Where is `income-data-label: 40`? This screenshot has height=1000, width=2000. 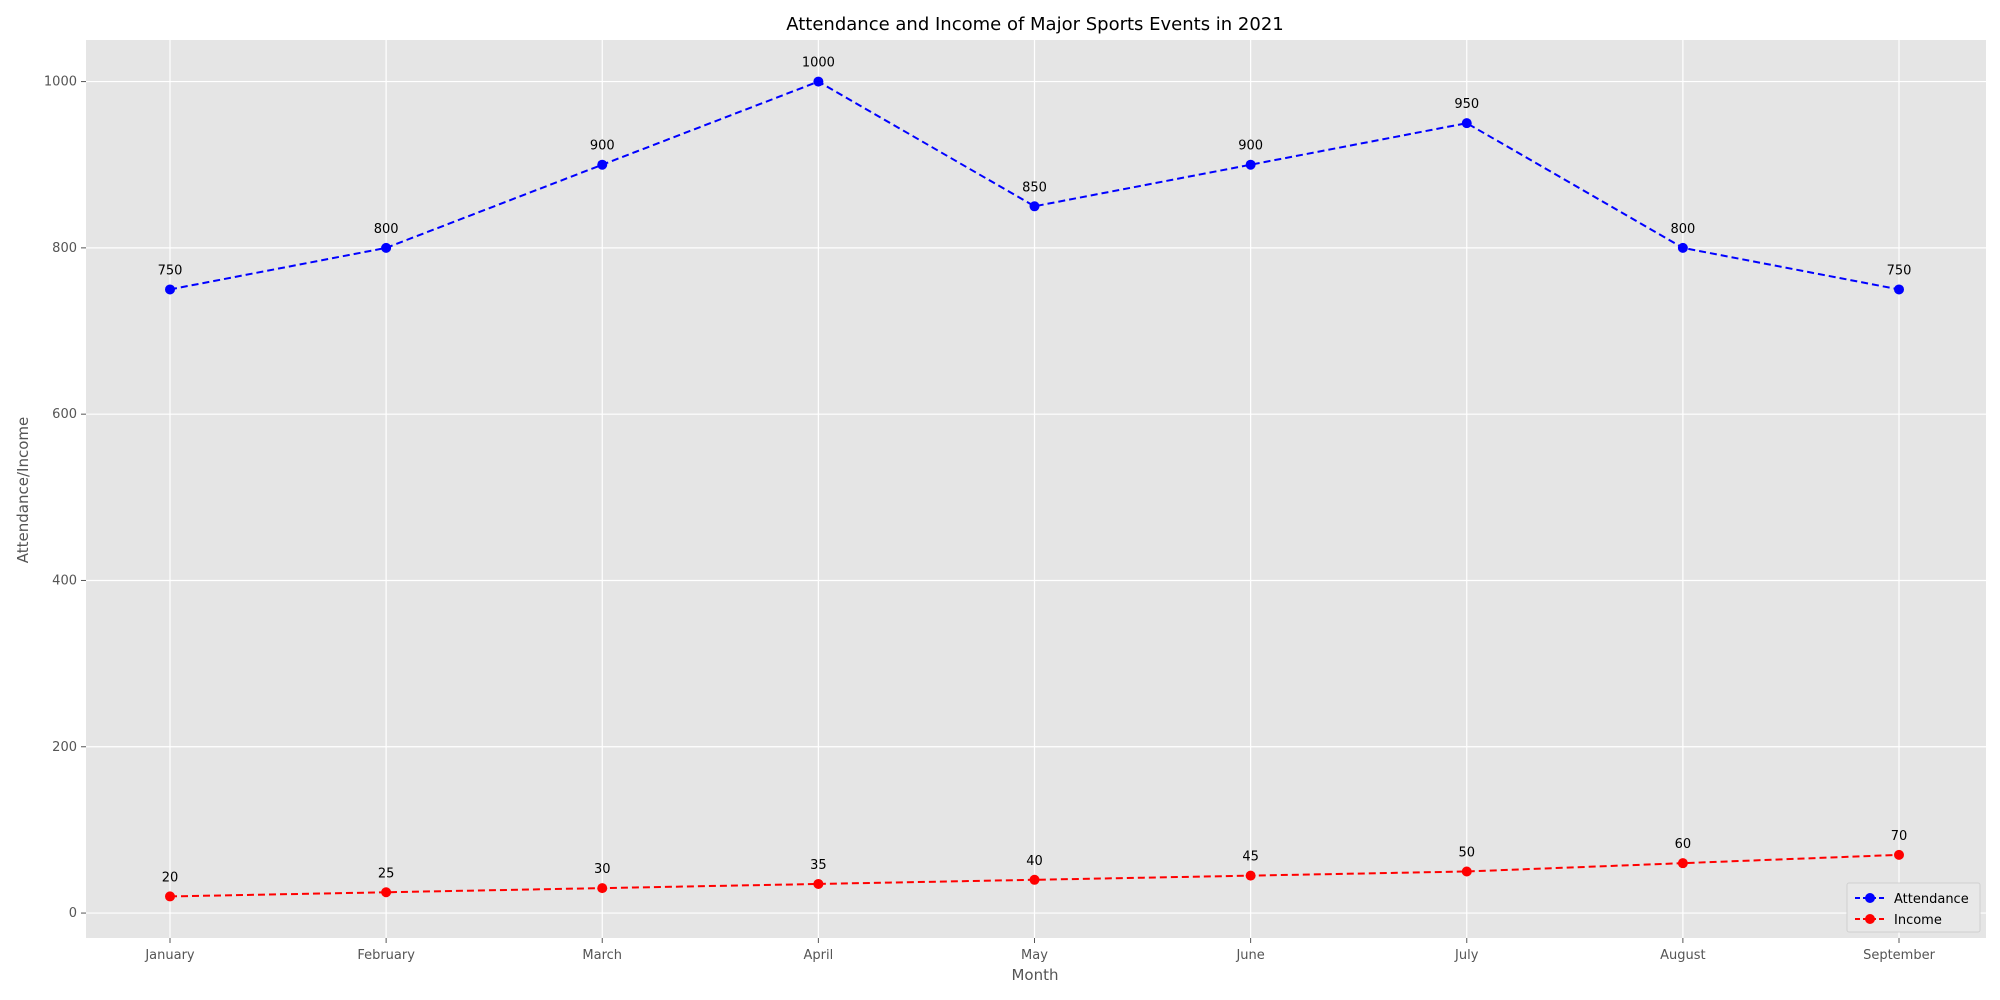
income-data-label: 40 is located at coordinates (1034, 861).